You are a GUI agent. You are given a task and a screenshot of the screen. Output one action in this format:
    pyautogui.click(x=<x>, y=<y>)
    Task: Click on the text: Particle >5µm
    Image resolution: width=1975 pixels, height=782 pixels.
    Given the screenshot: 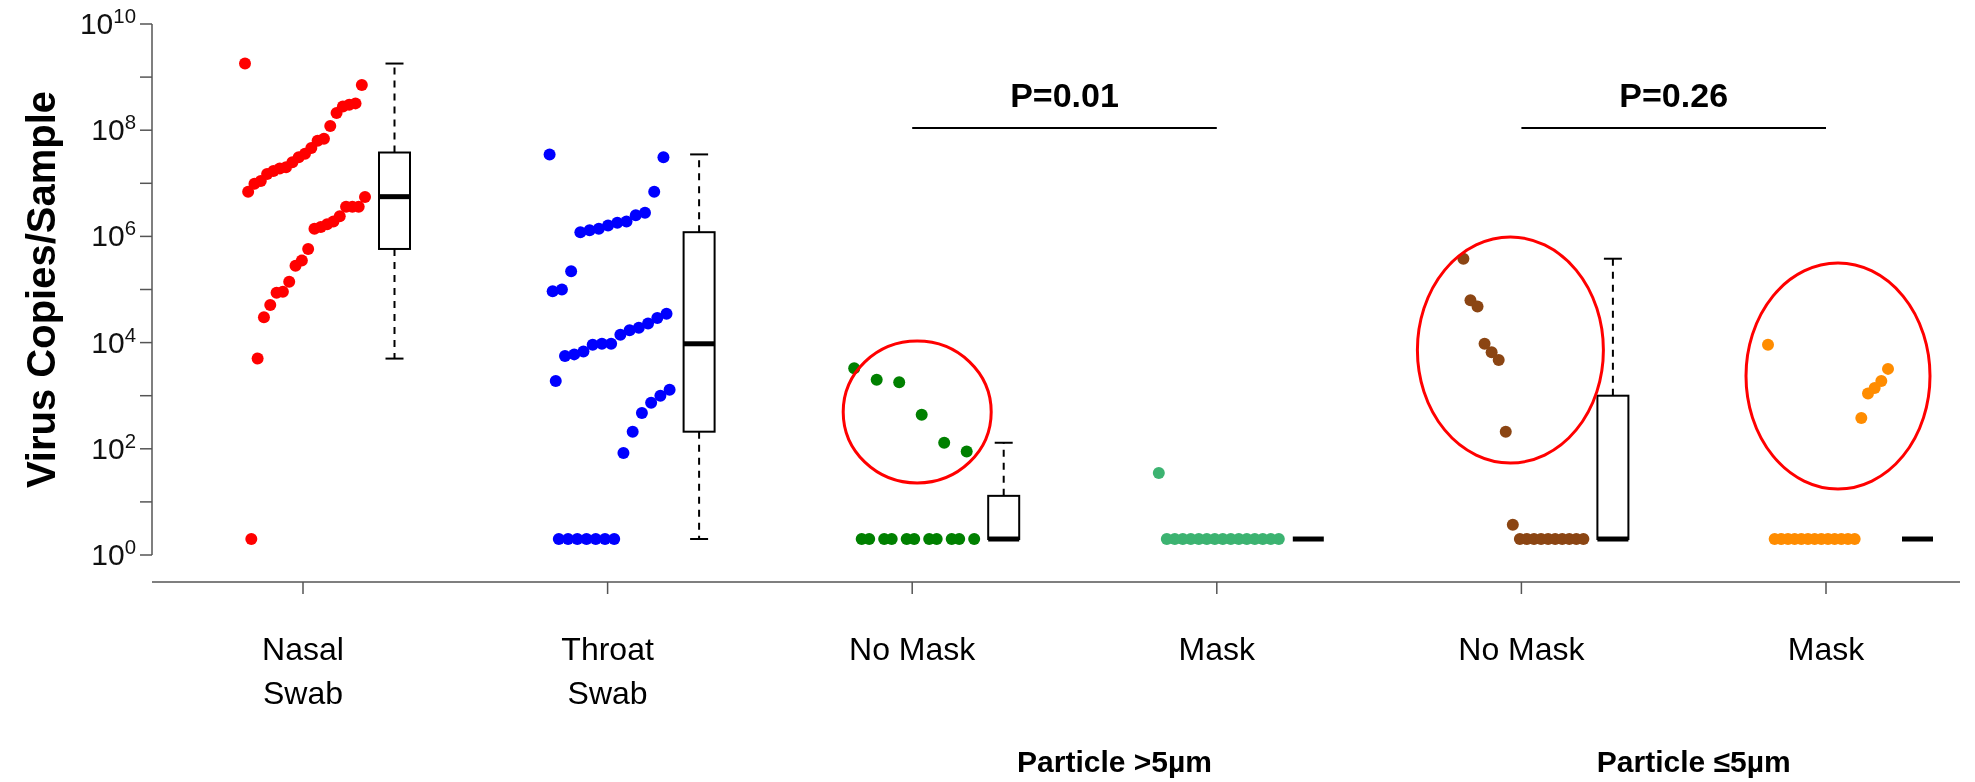 What is the action you would take?
    pyautogui.click(x=1114, y=761)
    